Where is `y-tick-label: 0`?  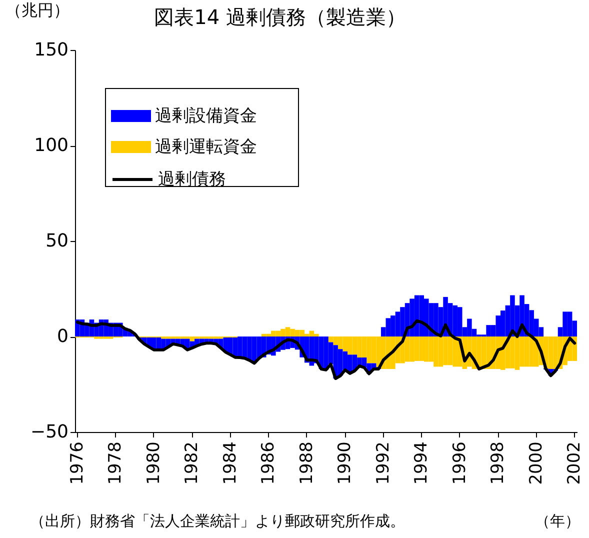 y-tick-label: 0 is located at coordinates (62, 336).